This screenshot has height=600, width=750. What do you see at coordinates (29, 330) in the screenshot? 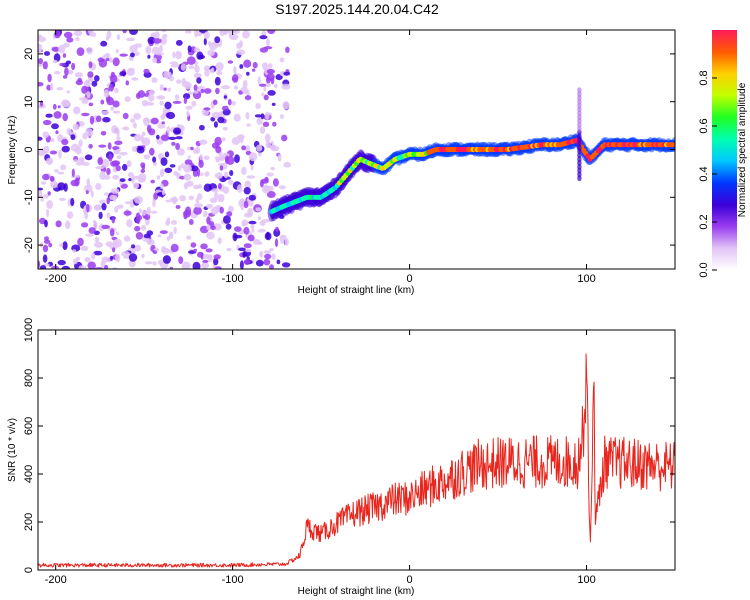
I see `y-tick-label: 1000` at bounding box center [29, 330].